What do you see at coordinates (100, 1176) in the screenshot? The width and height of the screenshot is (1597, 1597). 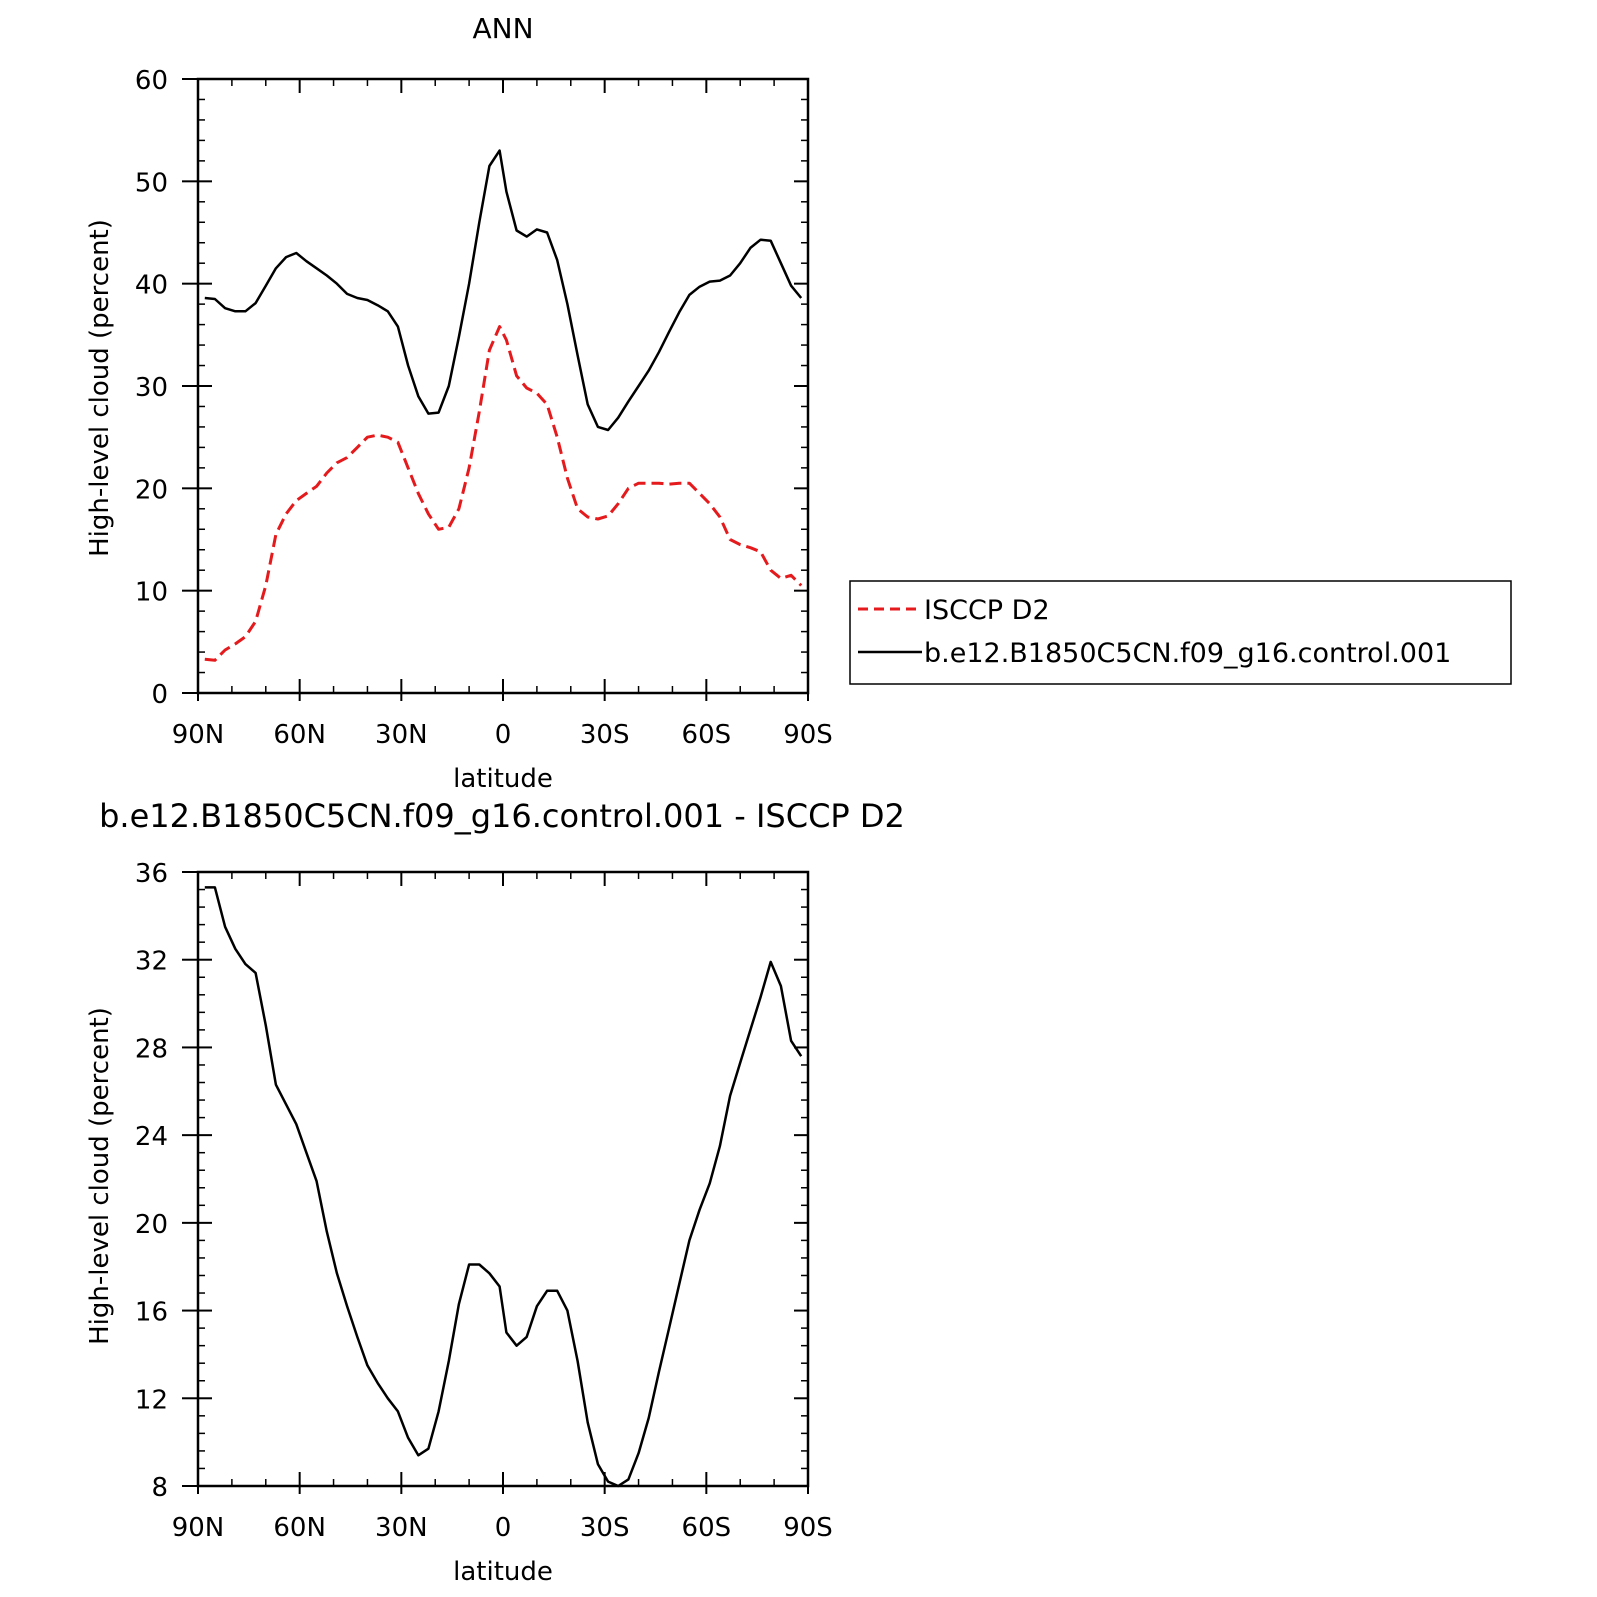 I see `bottom-y-axis-label: High-level cloud (percent)` at bounding box center [100, 1176].